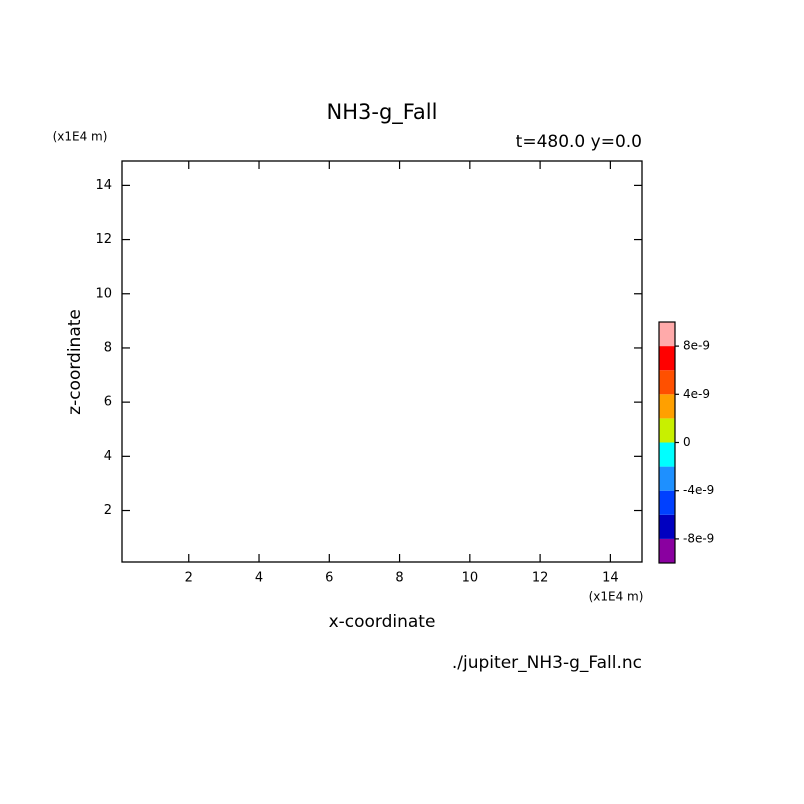 The width and height of the screenshot is (804, 804). What do you see at coordinates (189, 578) in the screenshot?
I see `x-tick-label: 2` at bounding box center [189, 578].